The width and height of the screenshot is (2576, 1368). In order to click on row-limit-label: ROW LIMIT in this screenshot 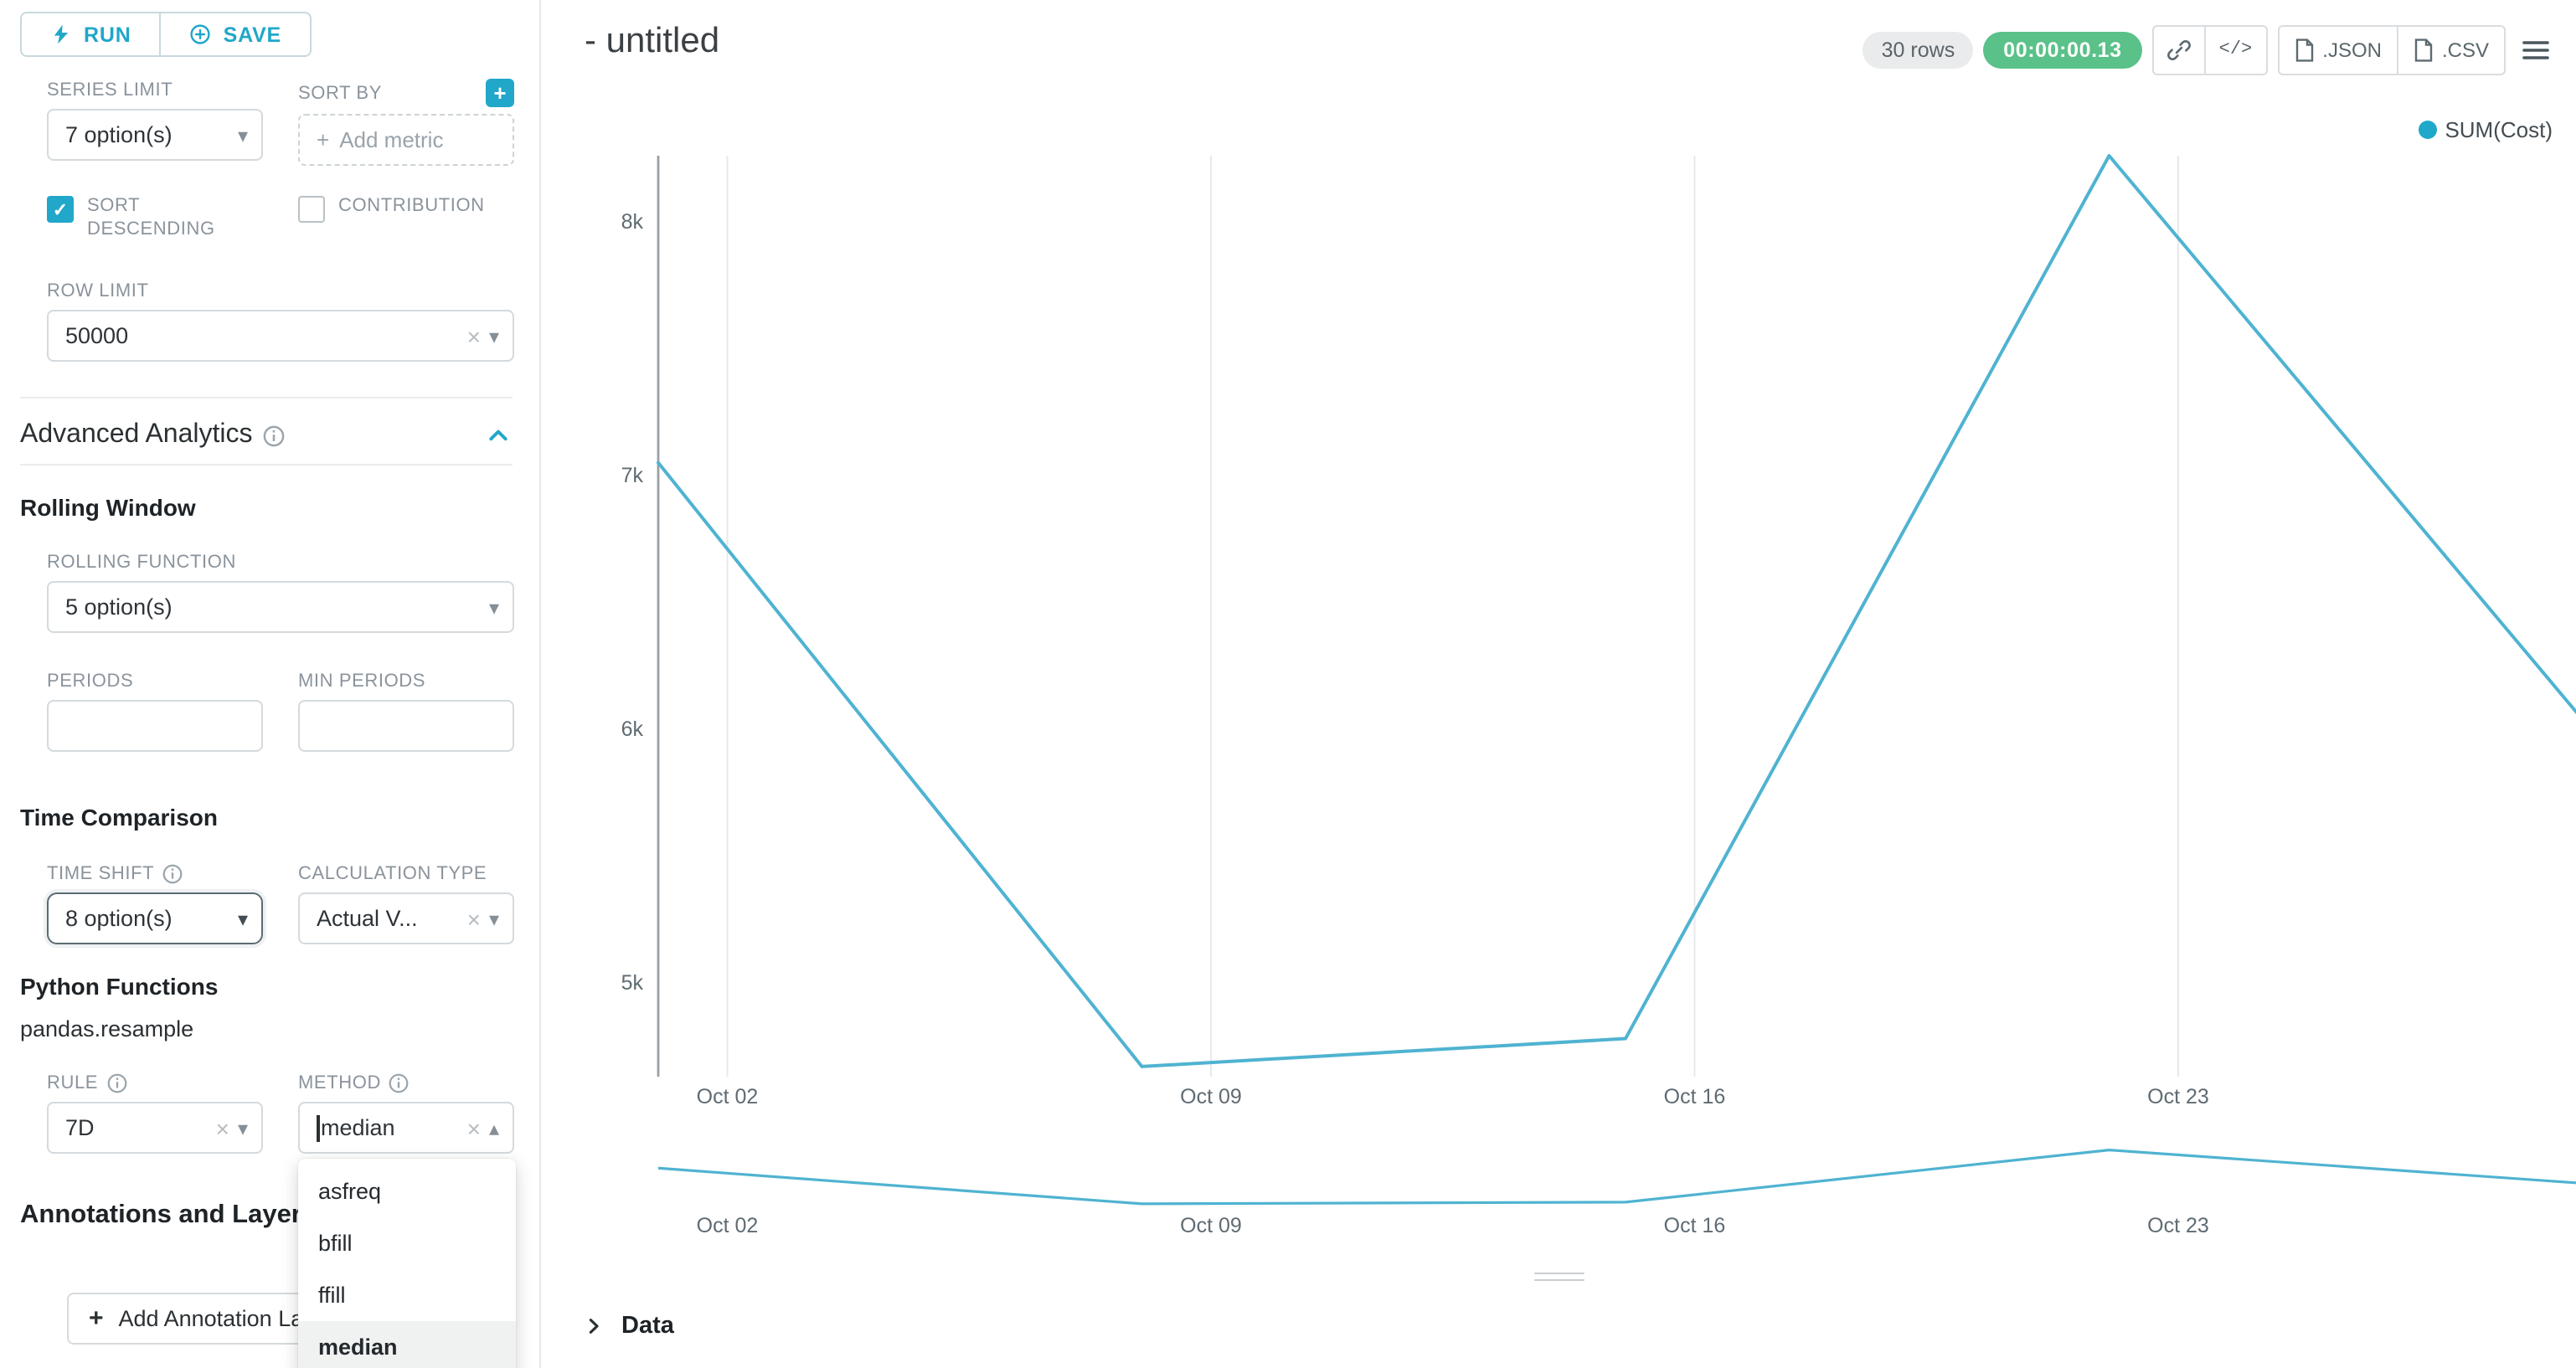, I will do `click(98, 291)`.